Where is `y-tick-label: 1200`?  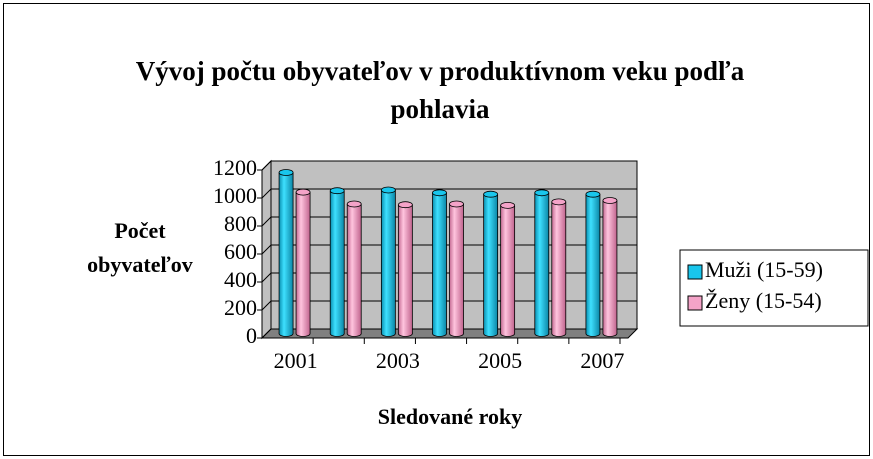
y-tick-label: 1200 is located at coordinates (235, 167).